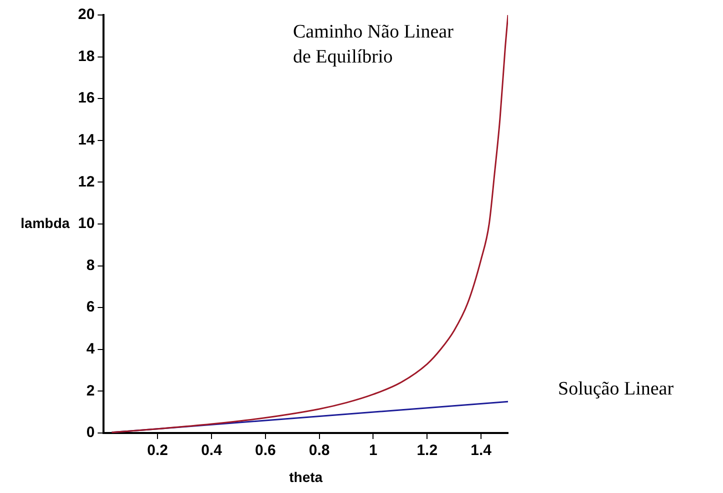 This screenshot has height=493, width=723. I want to click on y-tick-label: 10, so click(86, 223).